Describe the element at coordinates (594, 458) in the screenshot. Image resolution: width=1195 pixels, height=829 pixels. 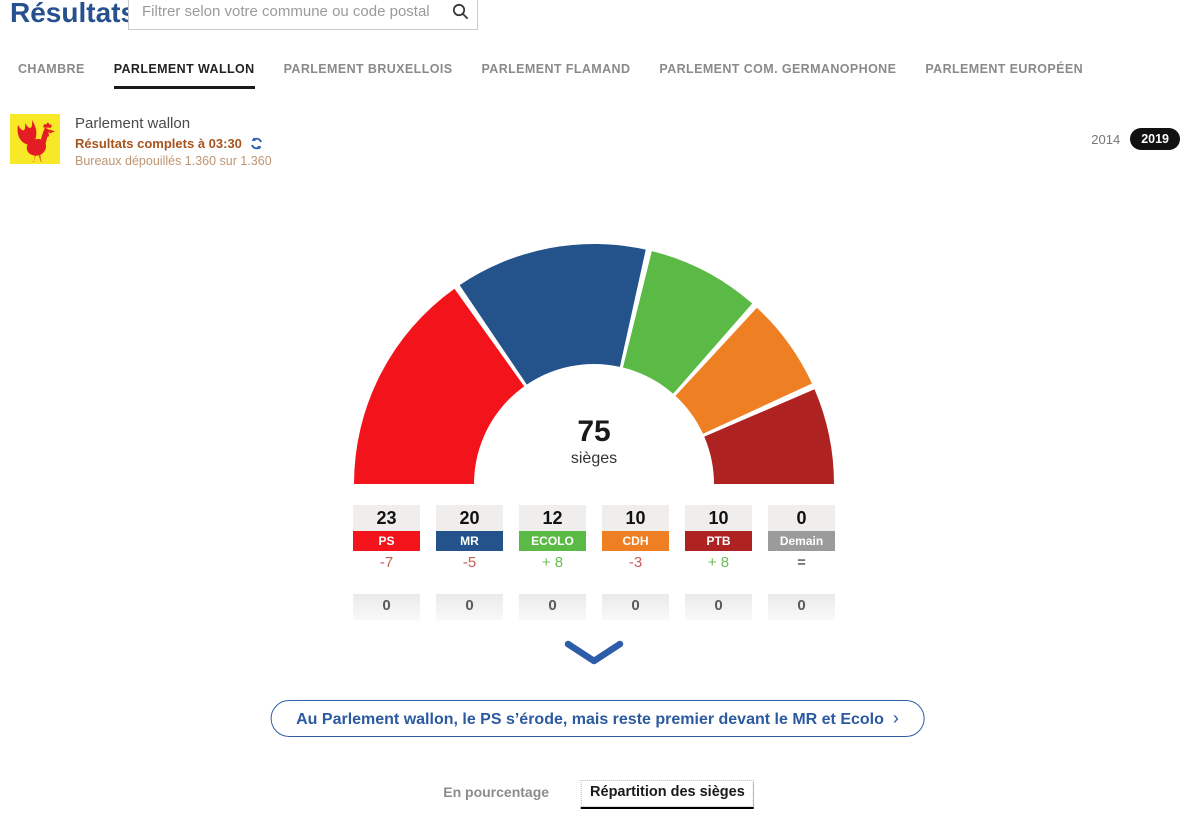
I see `seats-unit: sièges` at that location.